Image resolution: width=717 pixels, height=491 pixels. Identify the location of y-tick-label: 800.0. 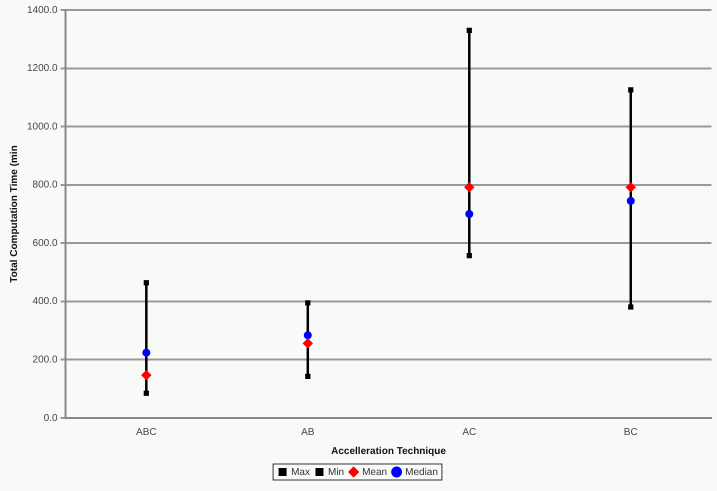
(45, 185).